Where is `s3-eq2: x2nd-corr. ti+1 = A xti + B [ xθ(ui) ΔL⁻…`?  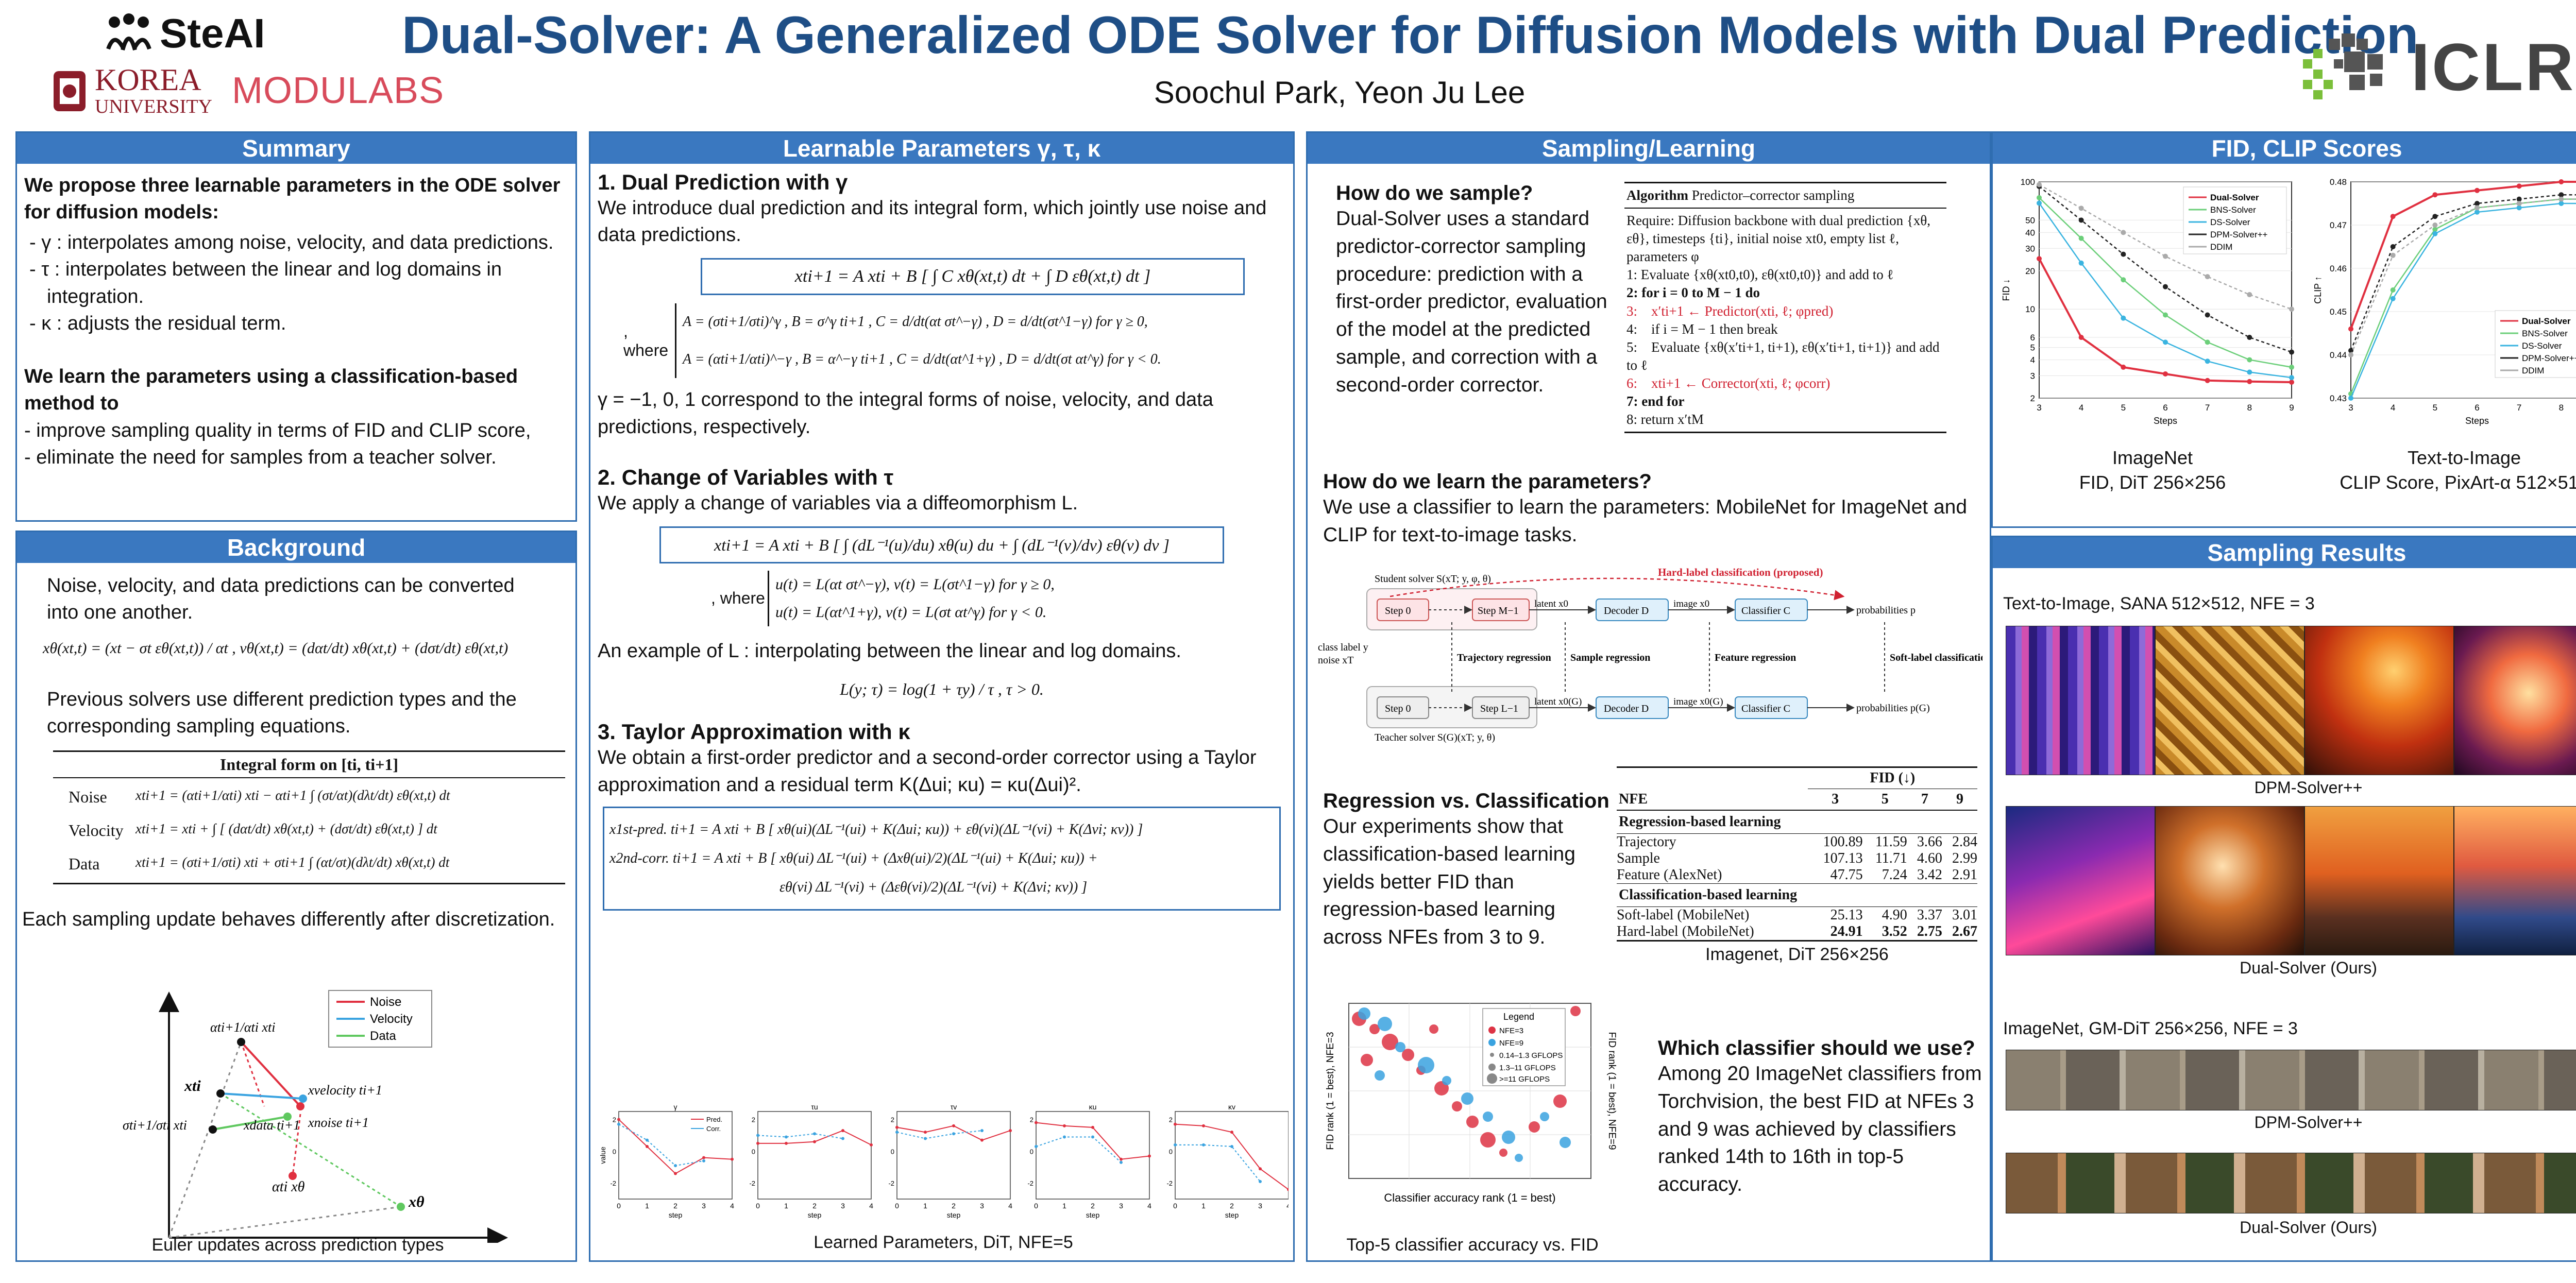
s3-eq2: x2nd-corr. ti+1 = A xti + B [ xθ(ui) ΔL⁻… is located at coordinates (853, 858).